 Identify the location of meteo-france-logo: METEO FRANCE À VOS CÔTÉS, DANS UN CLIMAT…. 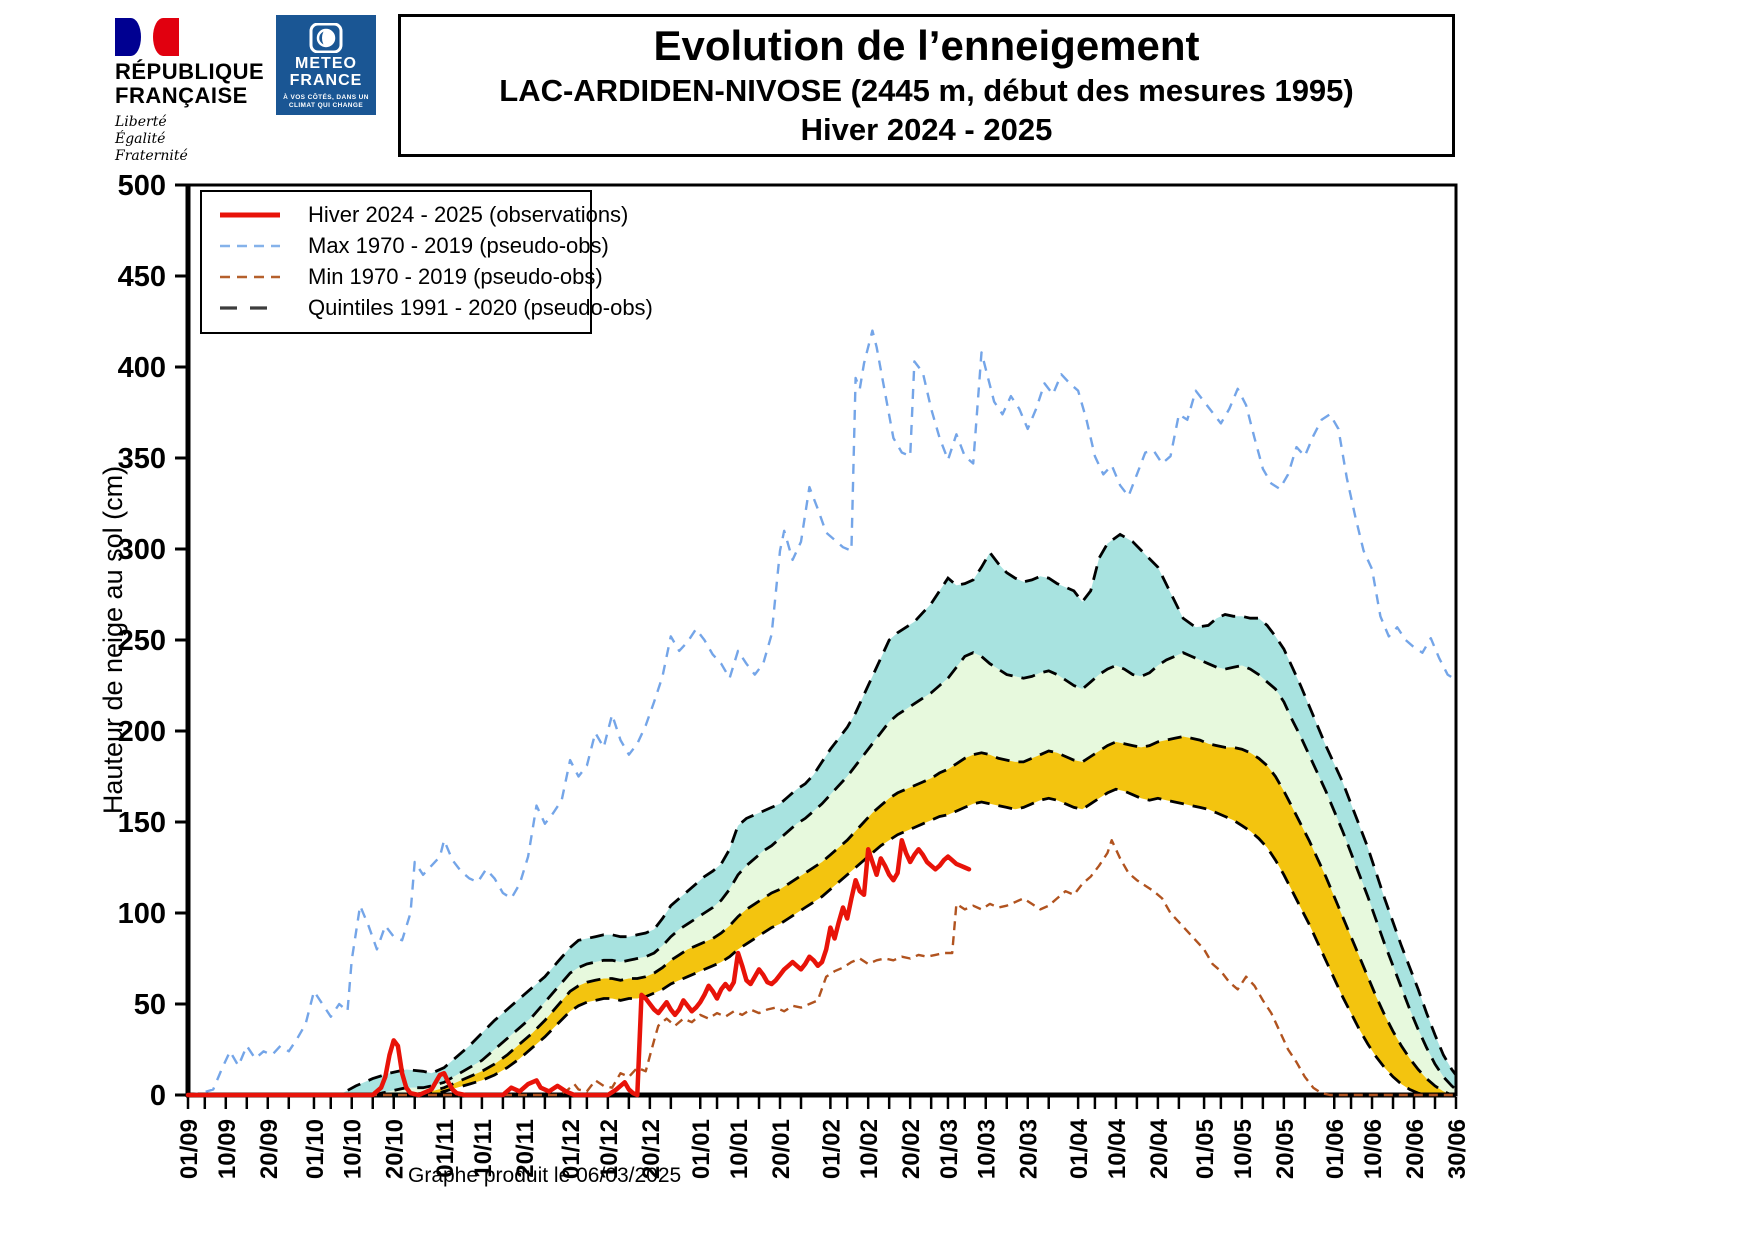
(326, 65).